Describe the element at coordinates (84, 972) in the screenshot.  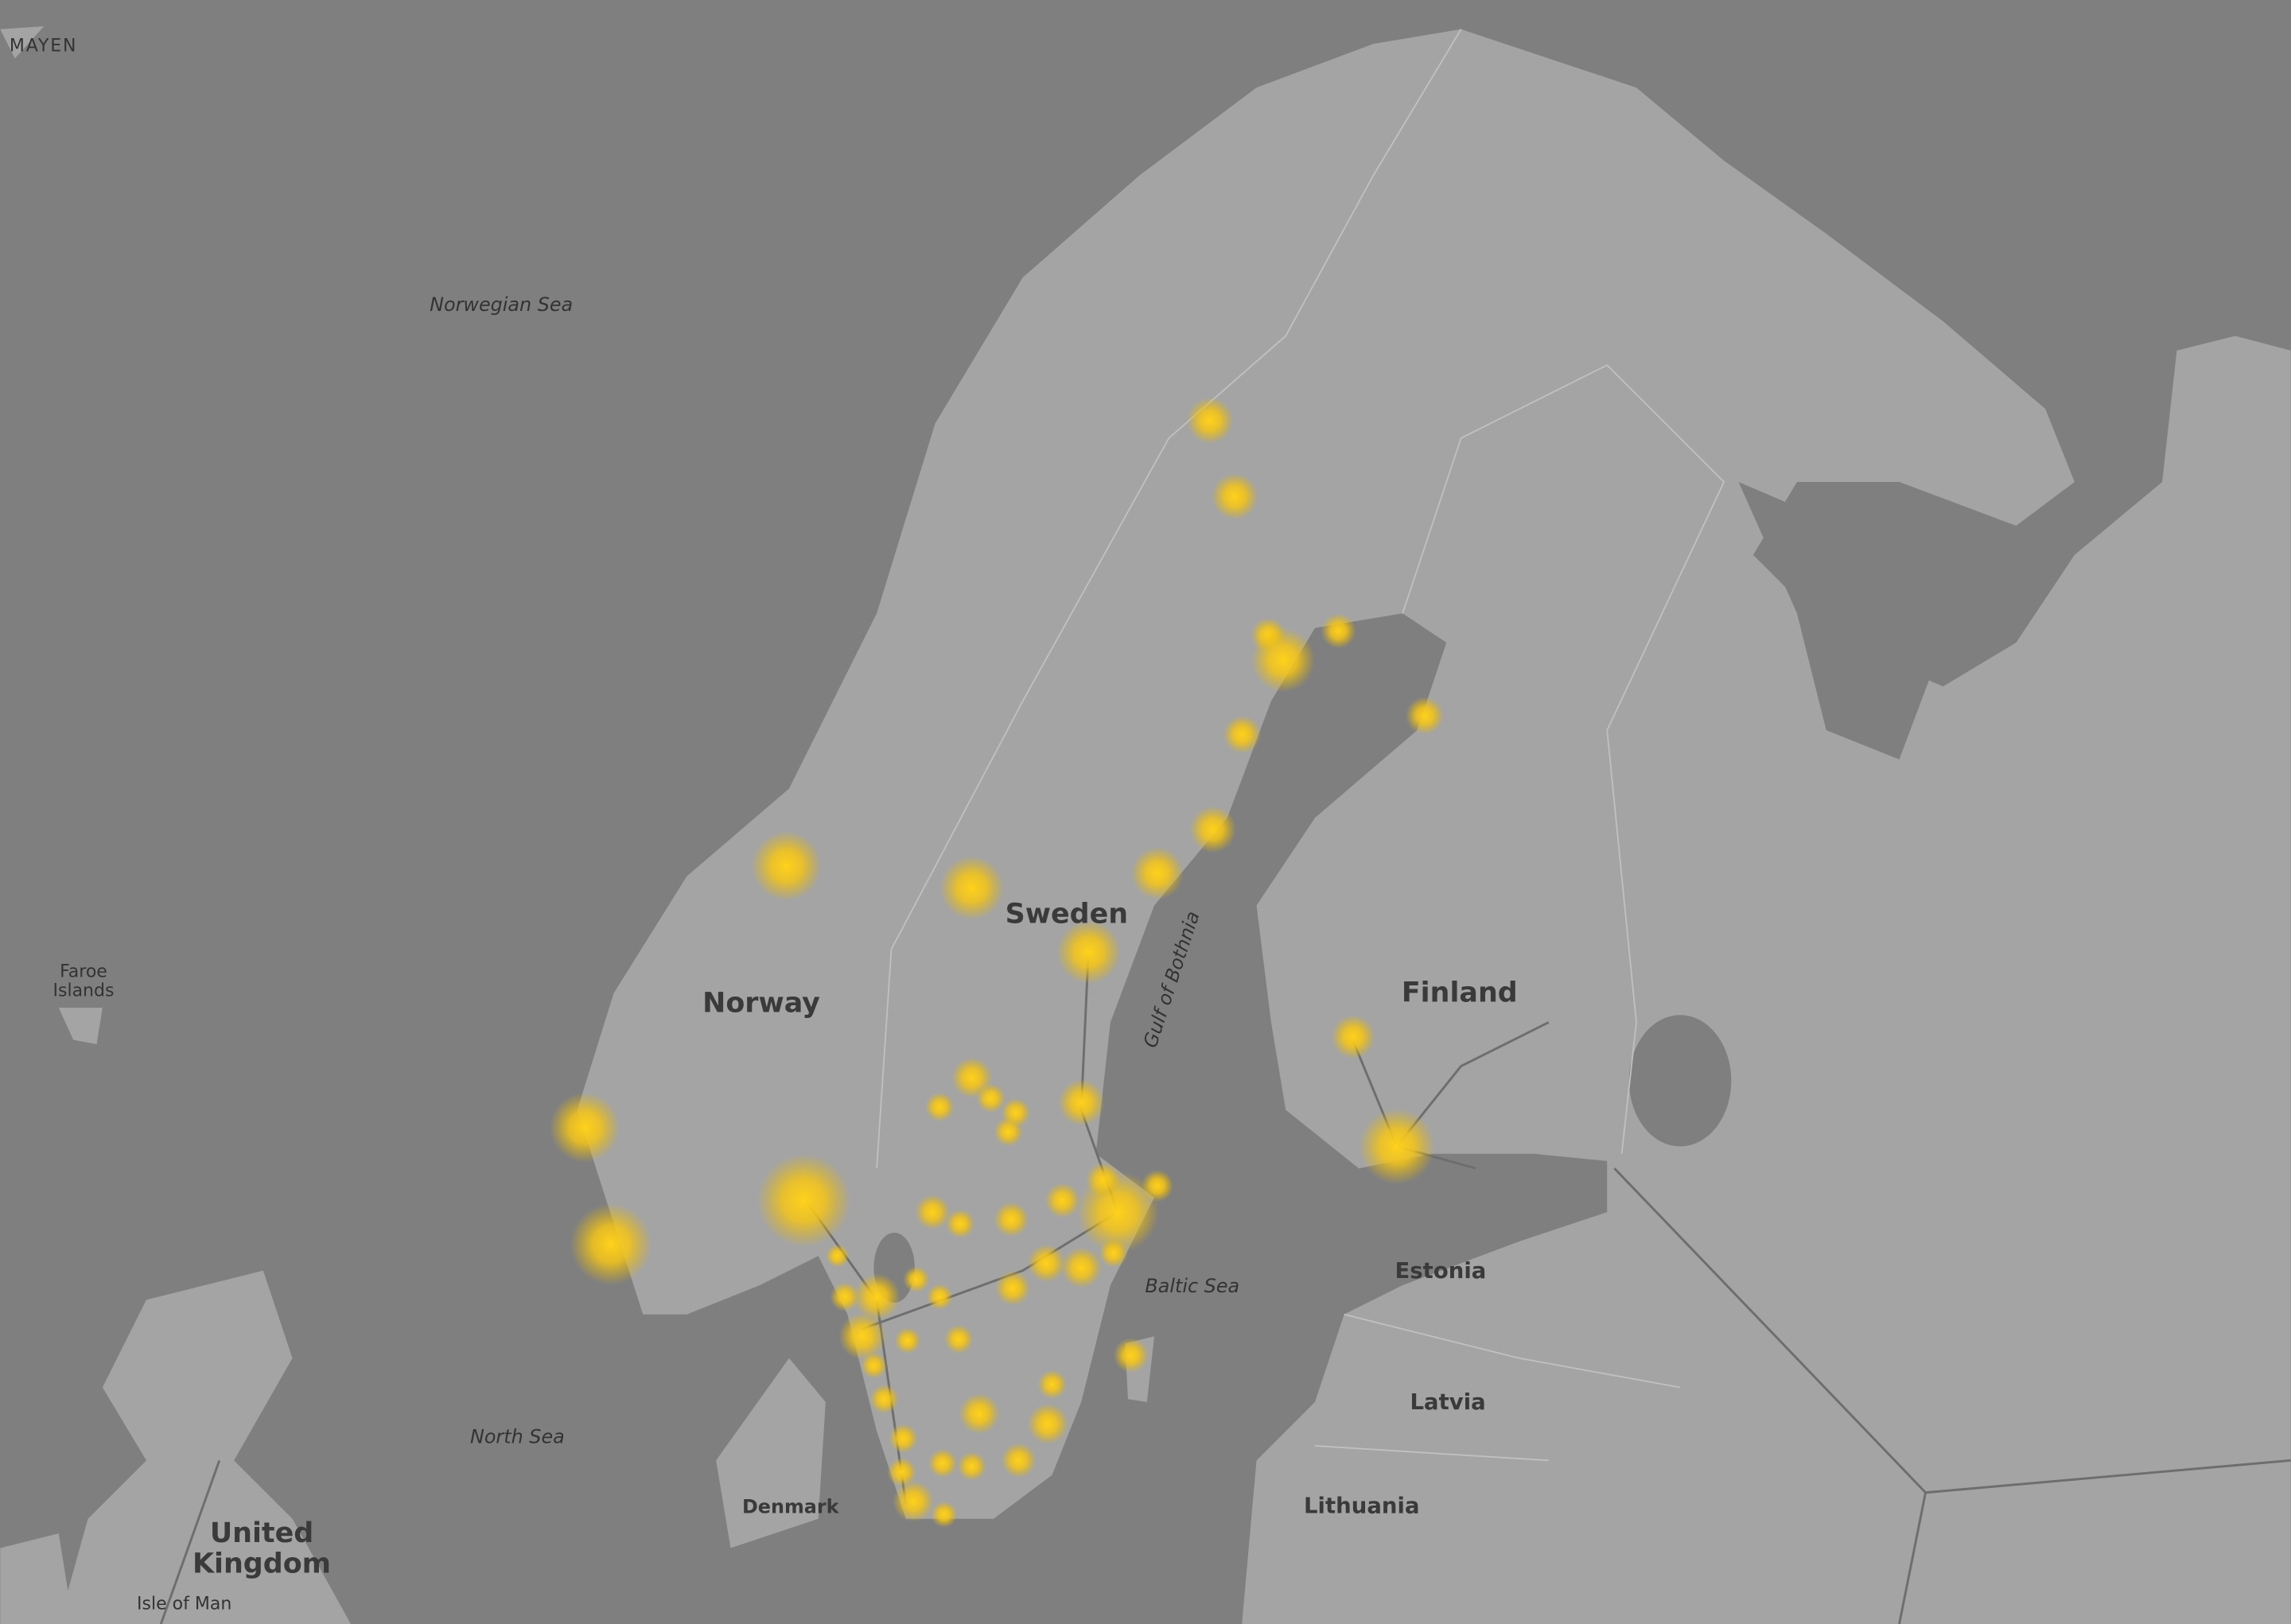
I see `island-label: Faroe` at that location.